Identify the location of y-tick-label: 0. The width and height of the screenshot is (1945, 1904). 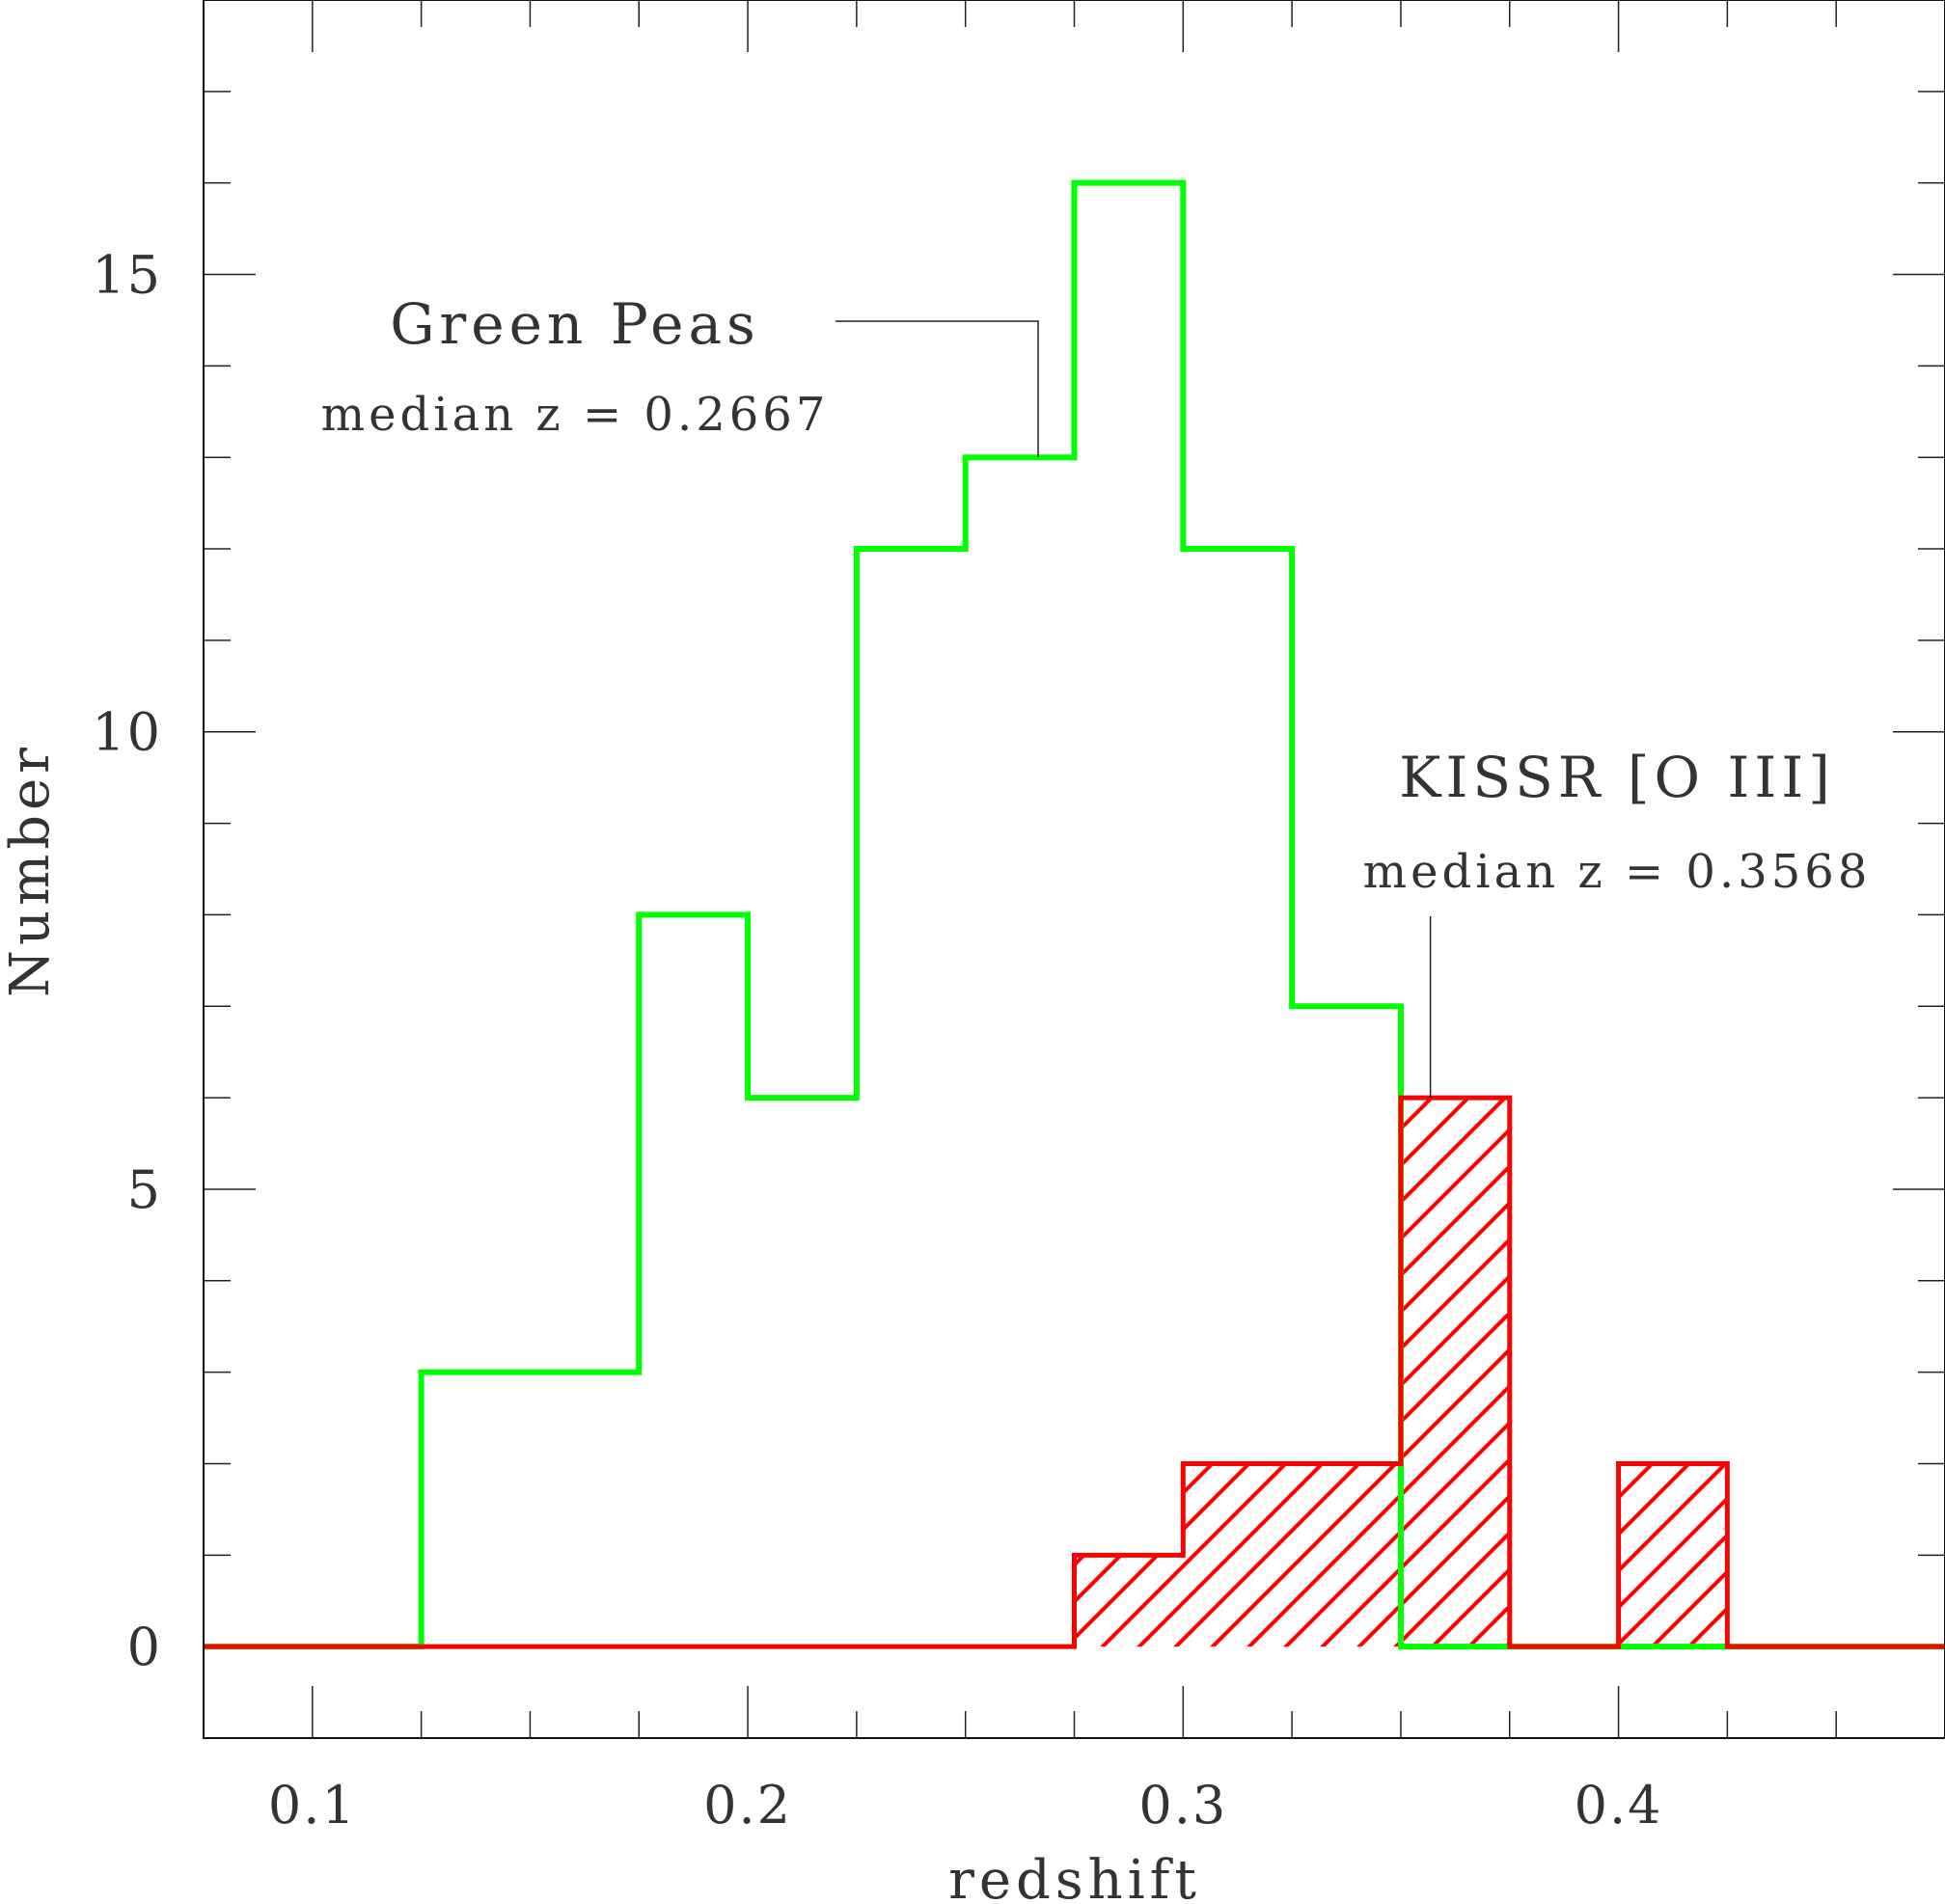
(144, 1647).